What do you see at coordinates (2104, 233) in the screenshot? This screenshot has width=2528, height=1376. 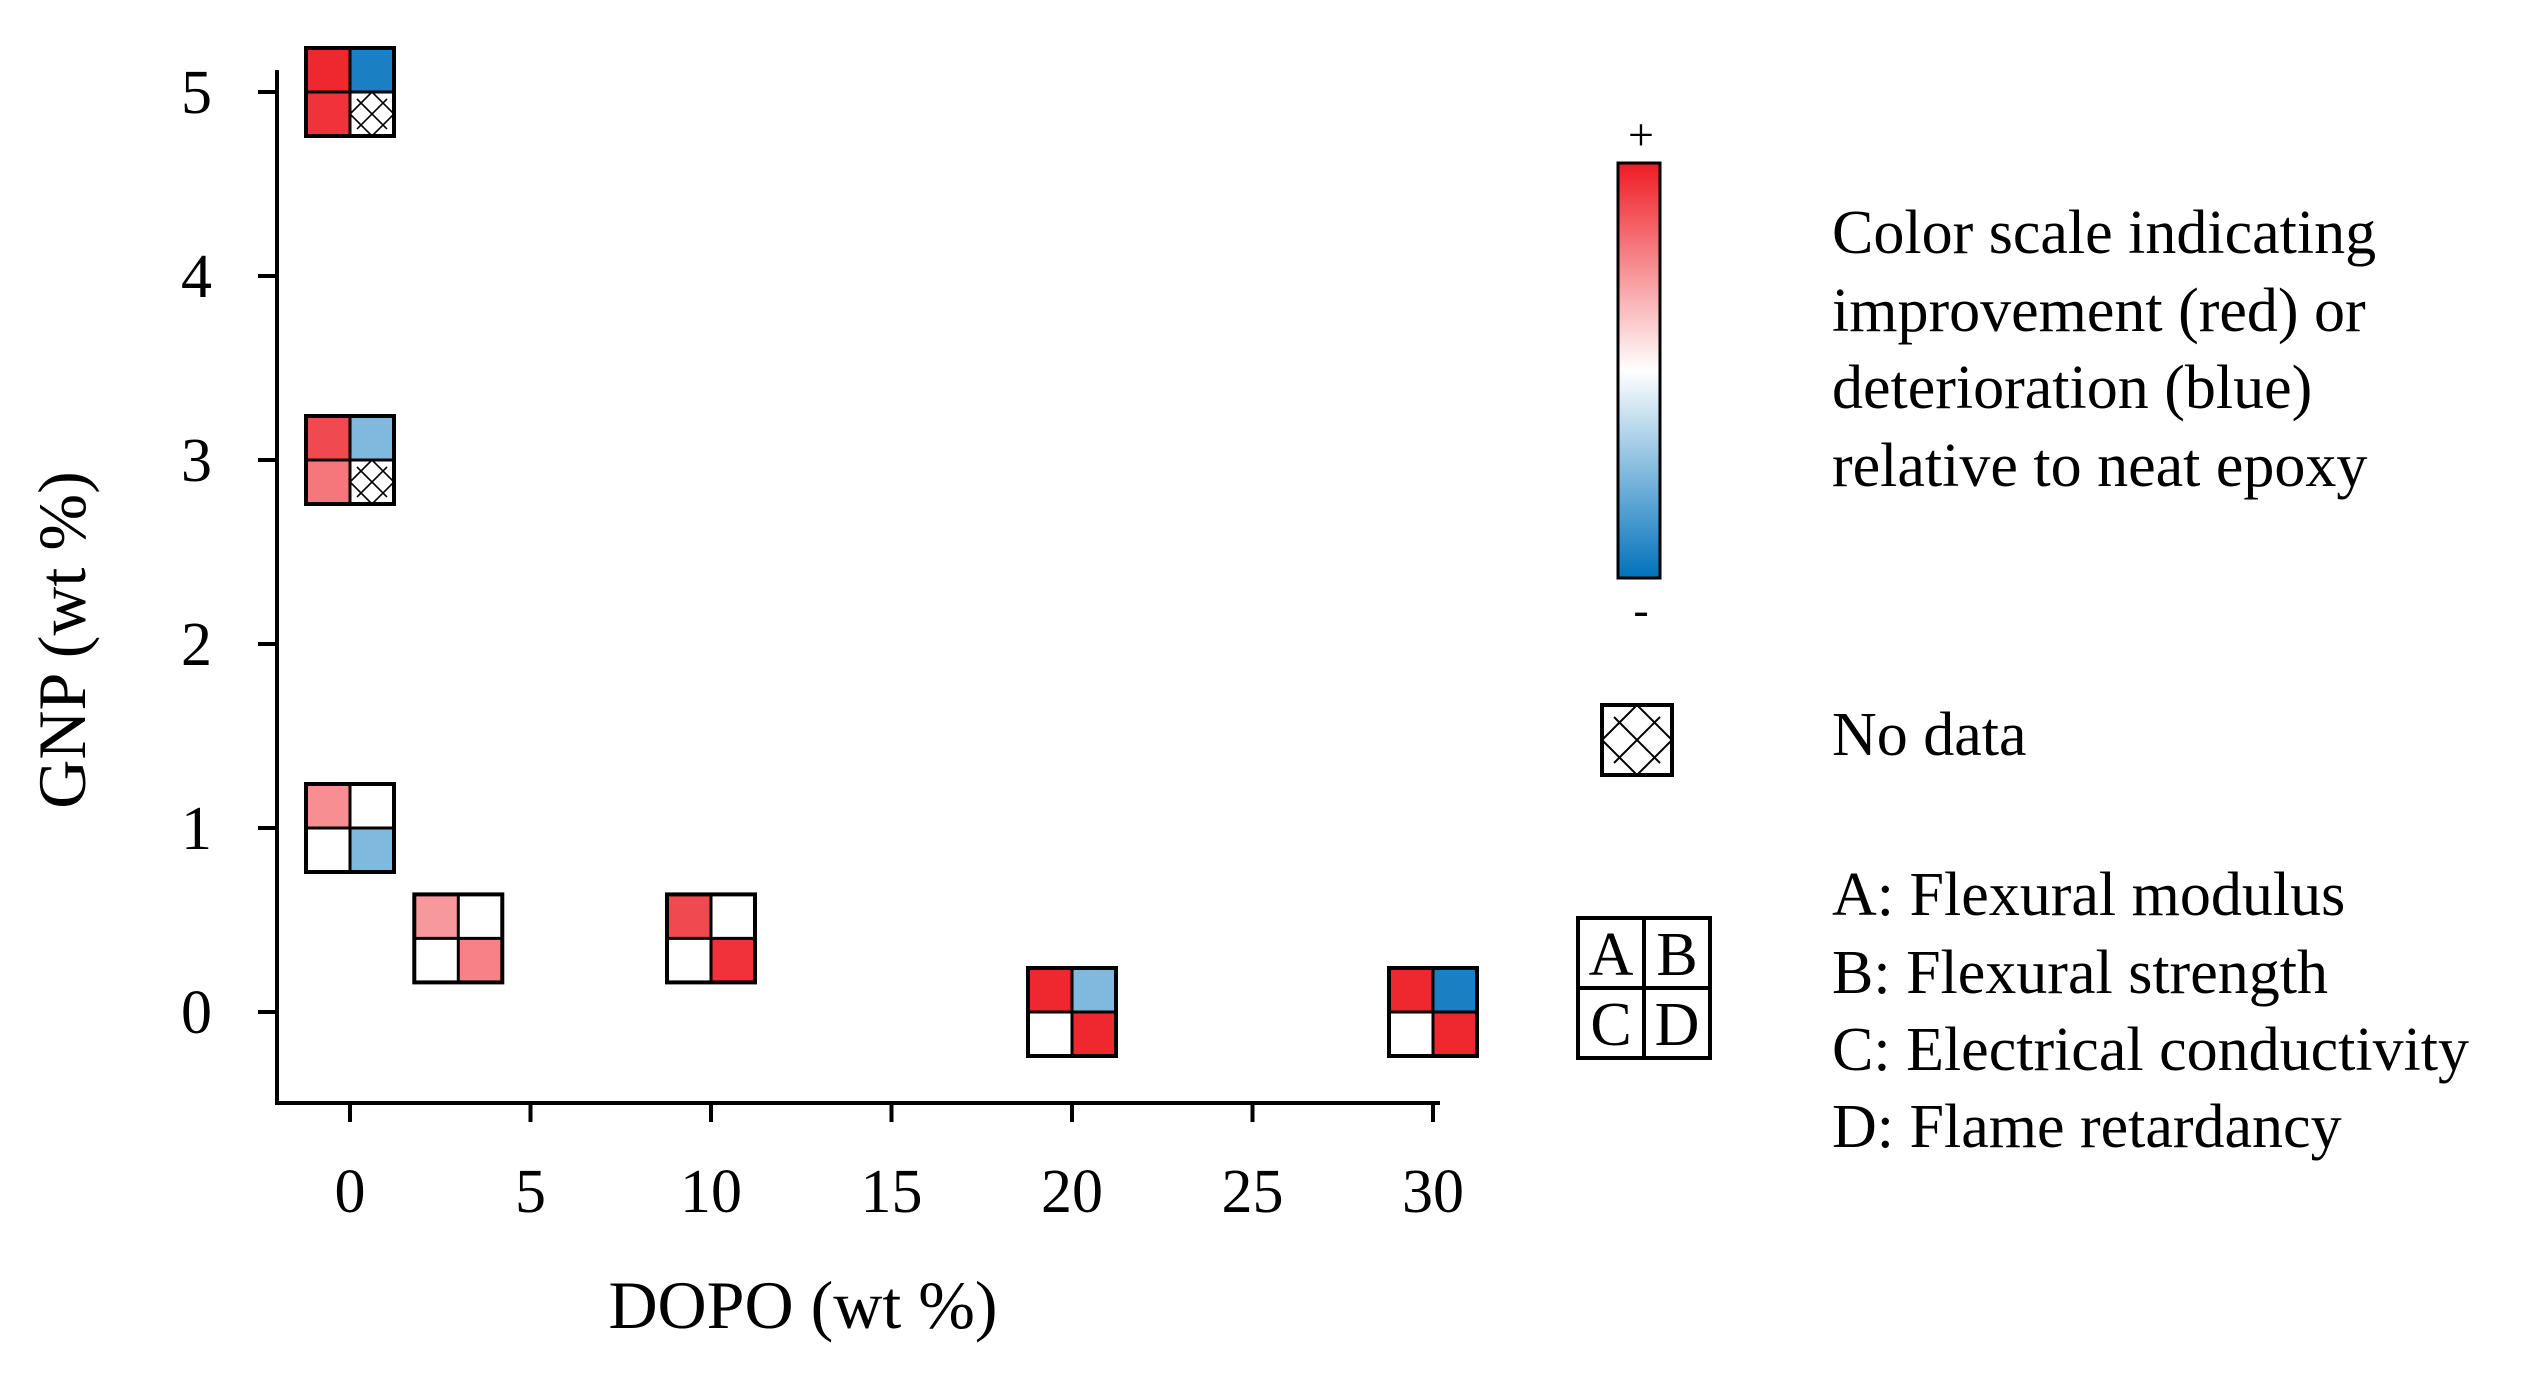 I see `scale-description-line-1: Color scale indicating` at bounding box center [2104, 233].